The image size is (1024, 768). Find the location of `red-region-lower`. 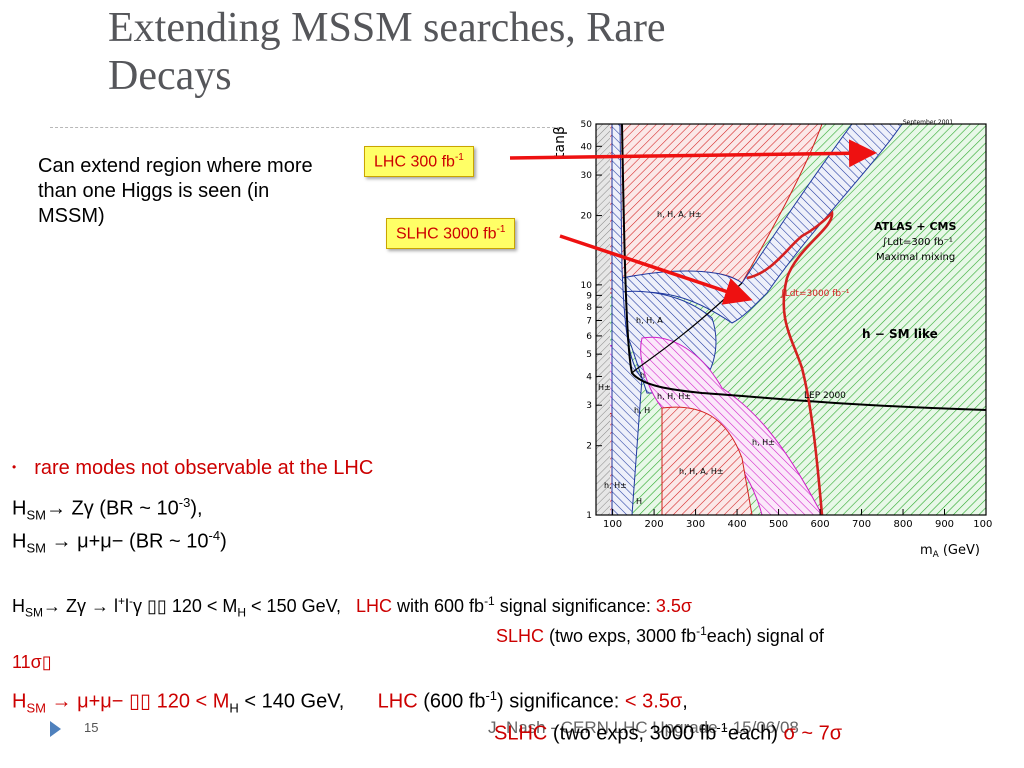

red-region-lower is located at coordinates (707, 461).